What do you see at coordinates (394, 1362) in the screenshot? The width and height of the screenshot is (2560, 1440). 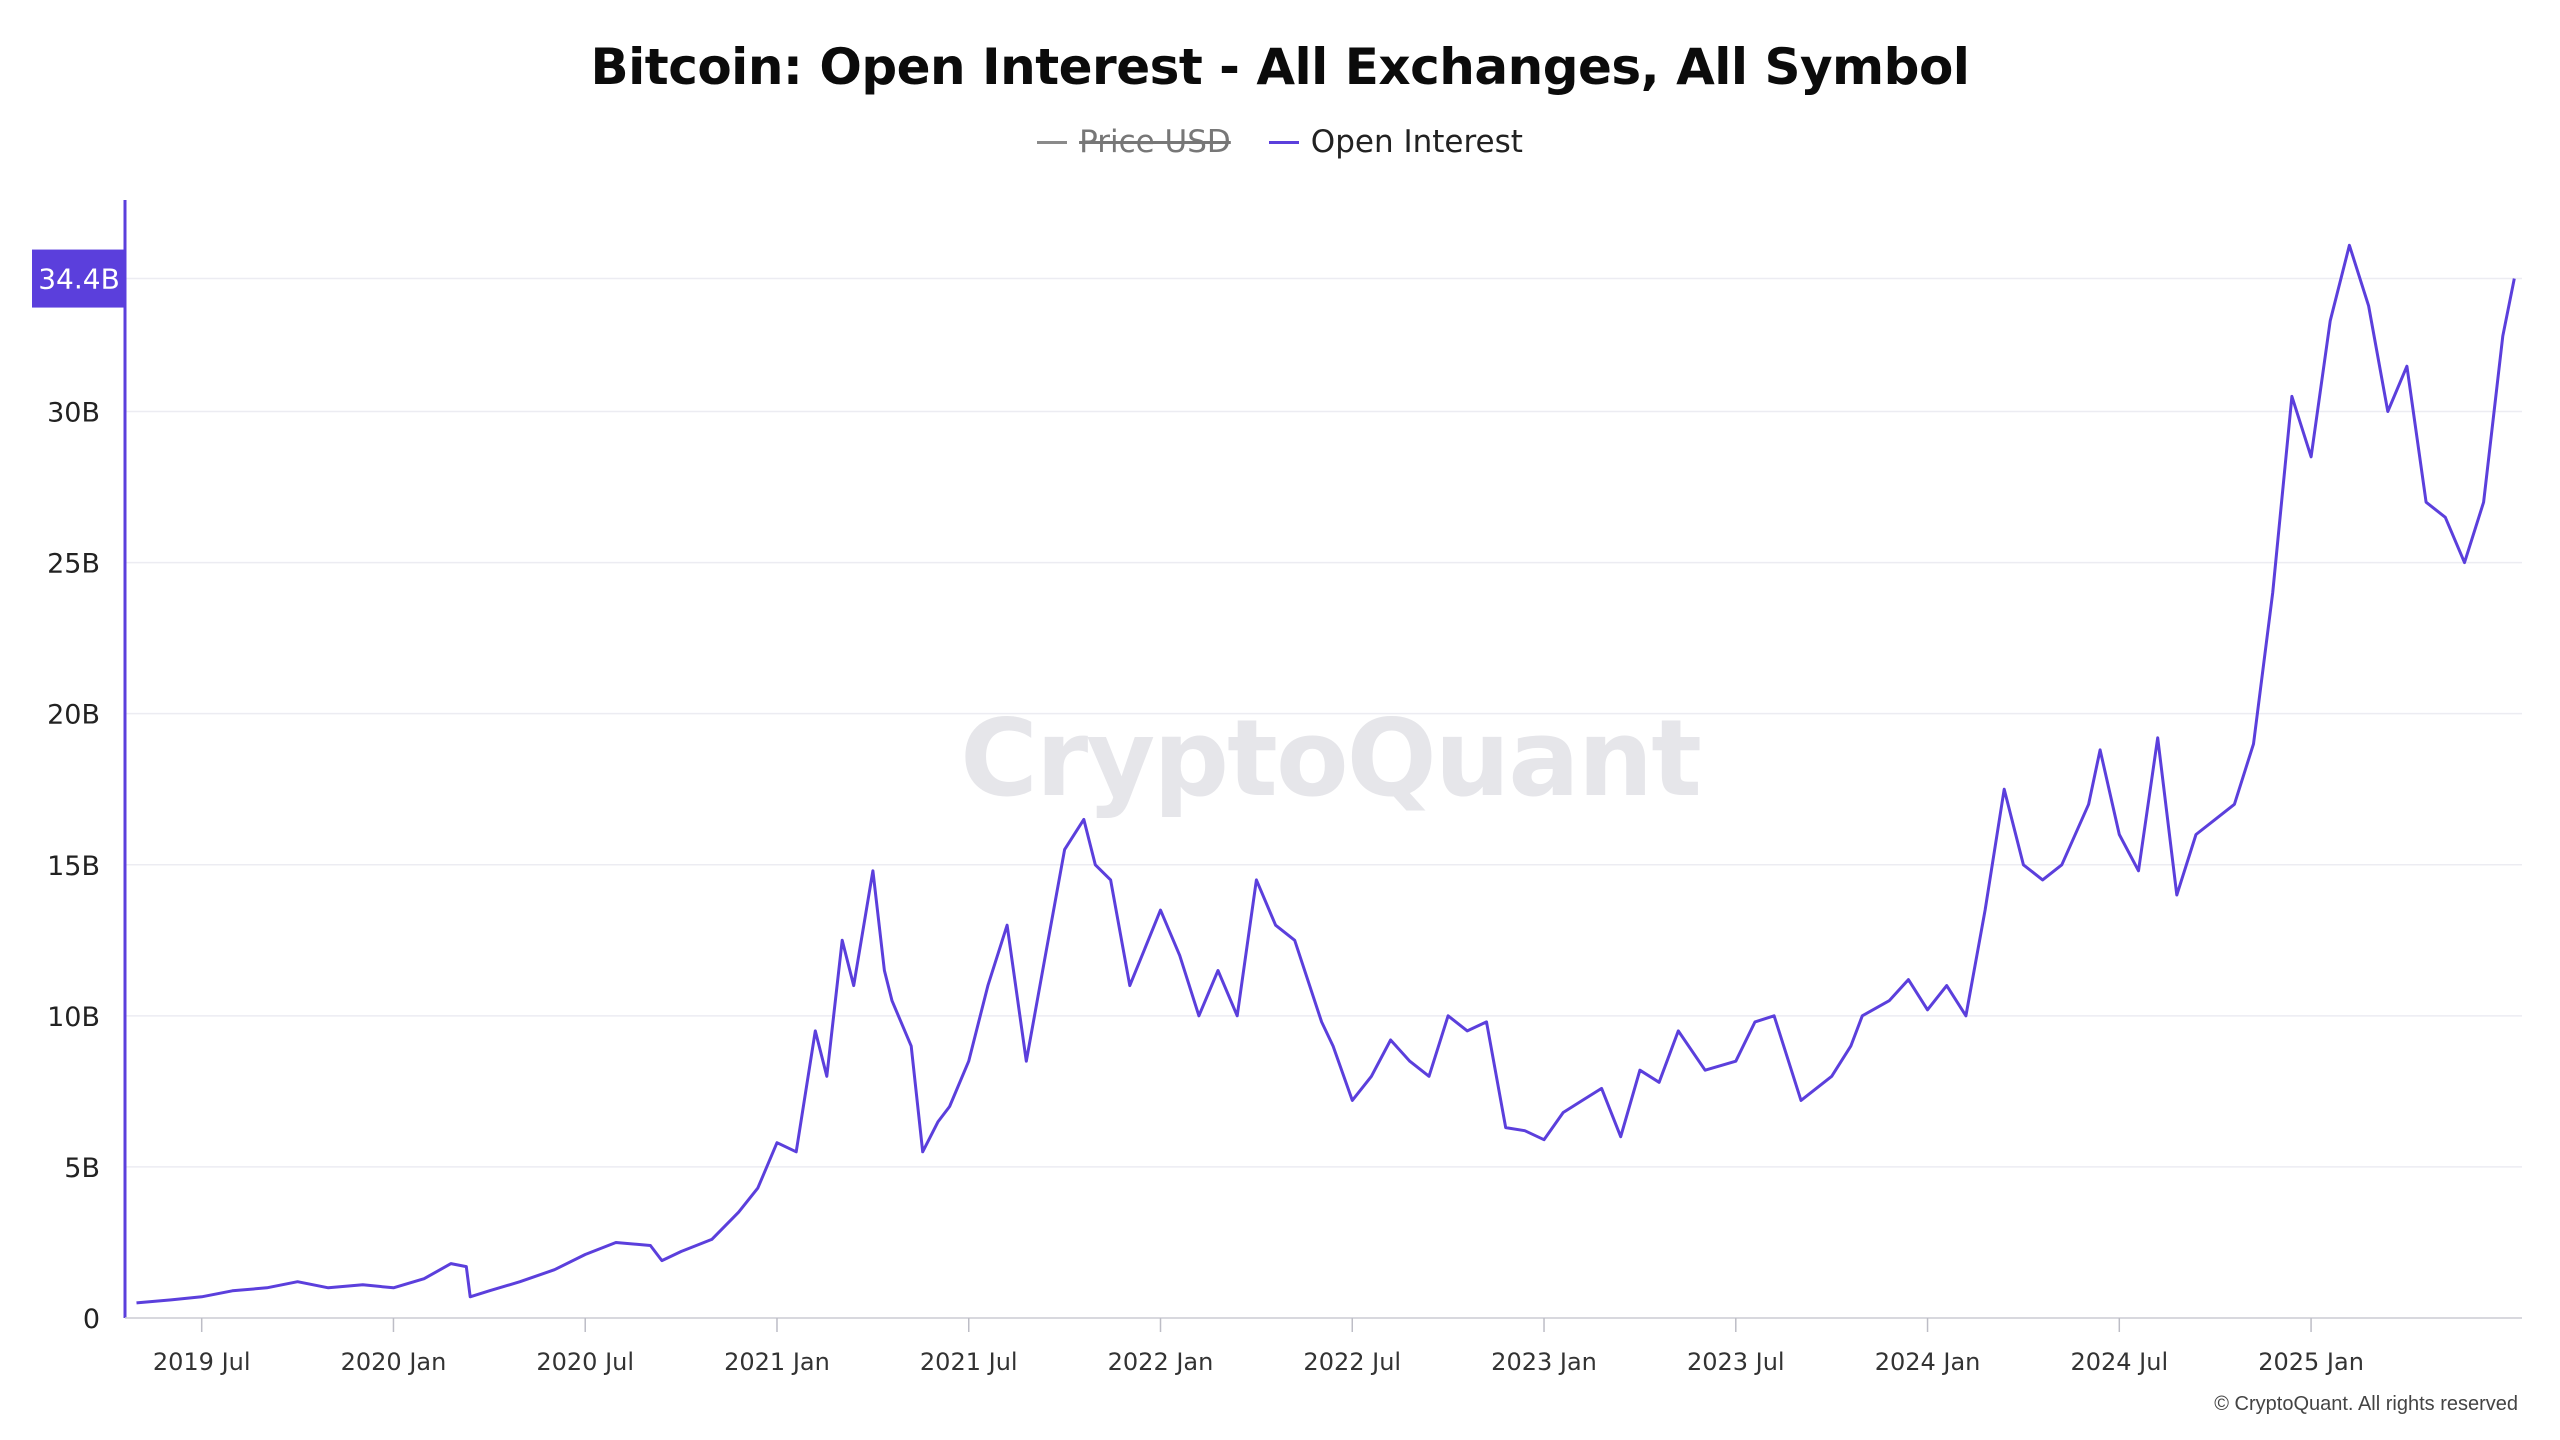 I see `x-tick-label: 2020 Jan` at bounding box center [394, 1362].